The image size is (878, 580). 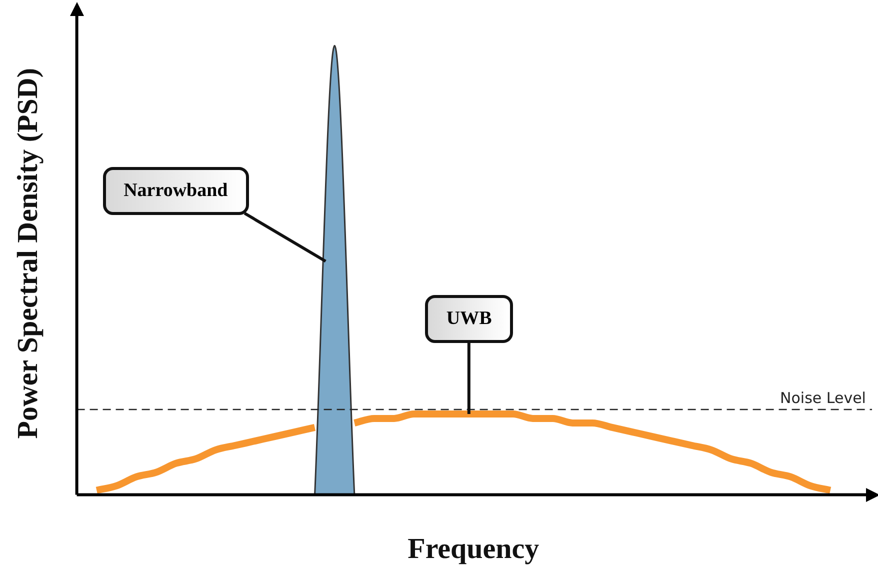 I want to click on x-axis-title: Frequency, so click(x=474, y=549).